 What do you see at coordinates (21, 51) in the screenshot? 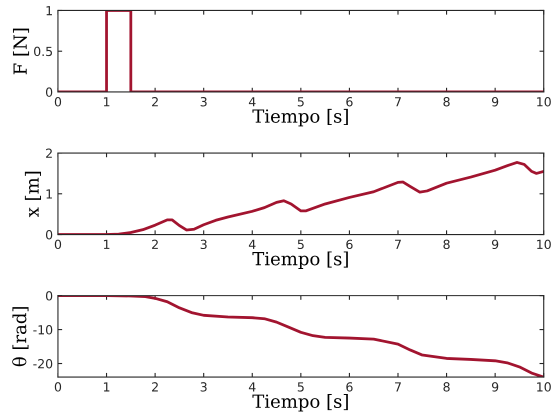
I see `y-axis-title: F [N]` at bounding box center [21, 51].